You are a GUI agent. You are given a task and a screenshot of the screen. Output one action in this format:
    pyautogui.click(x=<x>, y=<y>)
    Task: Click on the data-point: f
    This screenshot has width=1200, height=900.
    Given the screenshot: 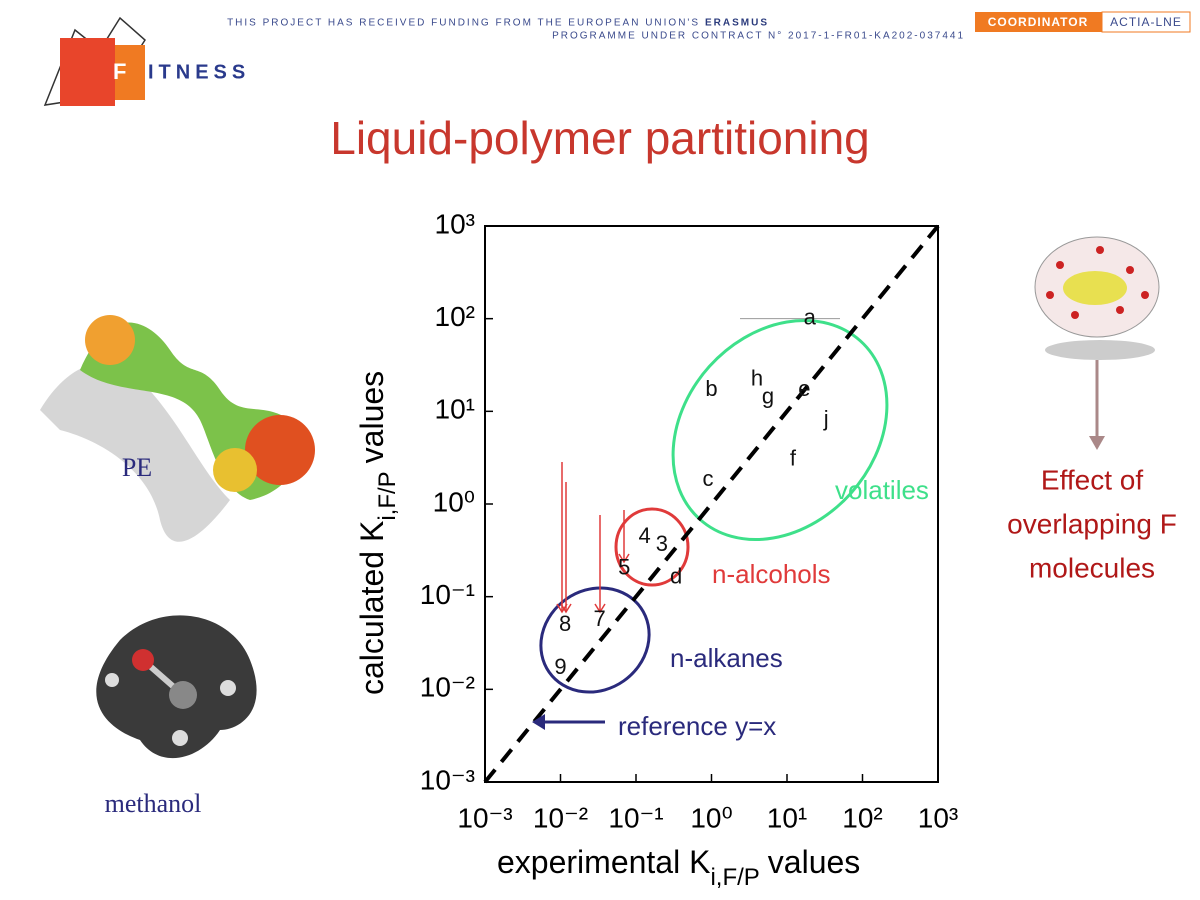 What is the action you would take?
    pyautogui.click(x=793, y=458)
    